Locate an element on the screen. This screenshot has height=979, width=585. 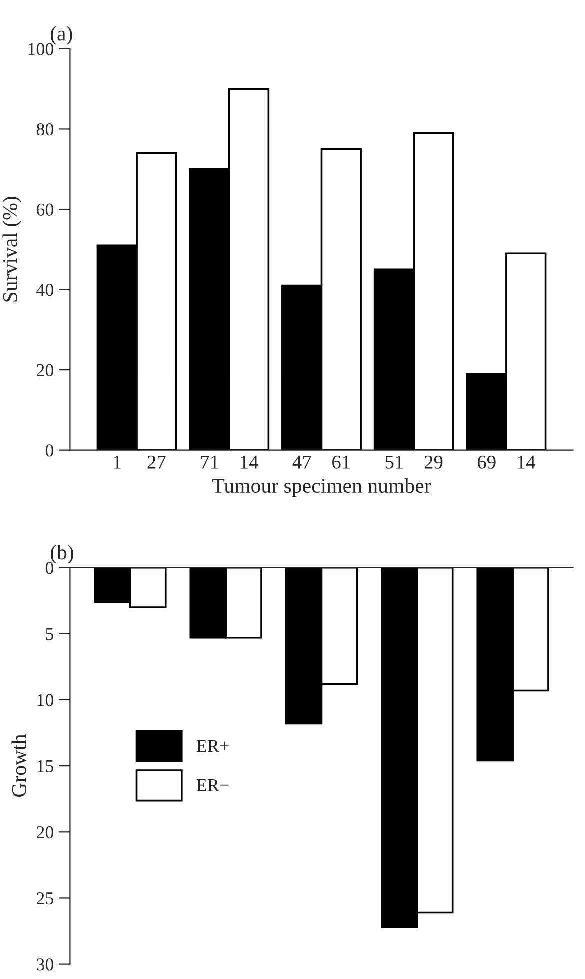
x-tick-label: 1 is located at coordinates (118, 462).